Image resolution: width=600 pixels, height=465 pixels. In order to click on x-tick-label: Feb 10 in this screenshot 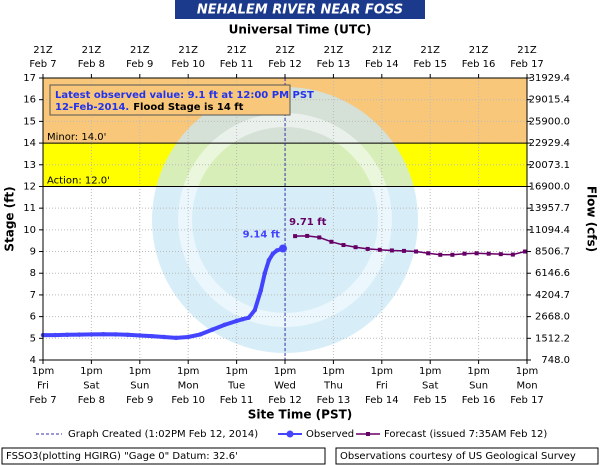, I will do `click(188, 400)`.